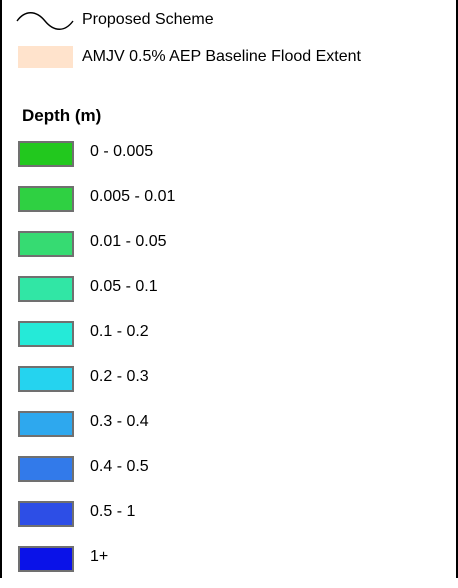  What do you see at coordinates (119, 466) in the screenshot?
I see `depth-label: 0.4 - 0.5` at bounding box center [119, 466].